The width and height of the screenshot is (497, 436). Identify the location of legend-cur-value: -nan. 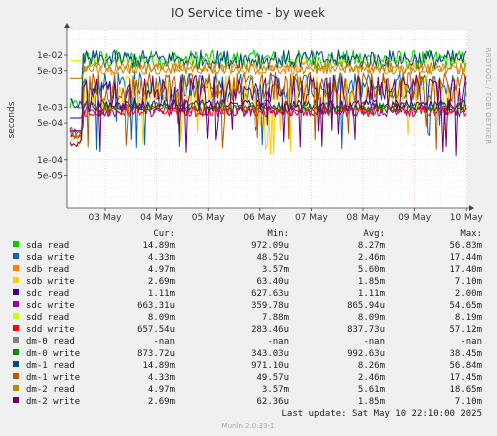
(164, 342).